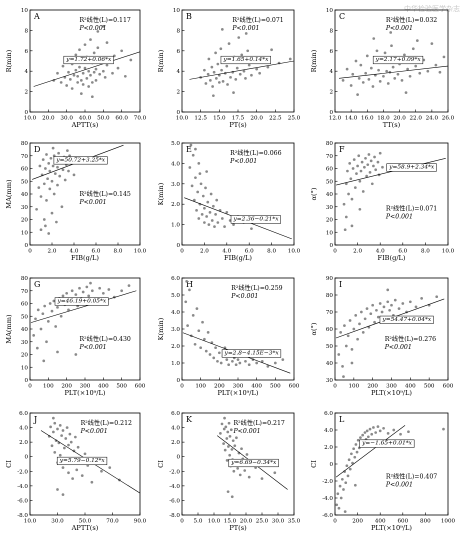 The height and width of the screenshot is (534, 462). What do you see at coordinates (238, 258) in the screenshot?
I see `x-axis-label: FIB(g/L)` at bounding box center [238, 258].